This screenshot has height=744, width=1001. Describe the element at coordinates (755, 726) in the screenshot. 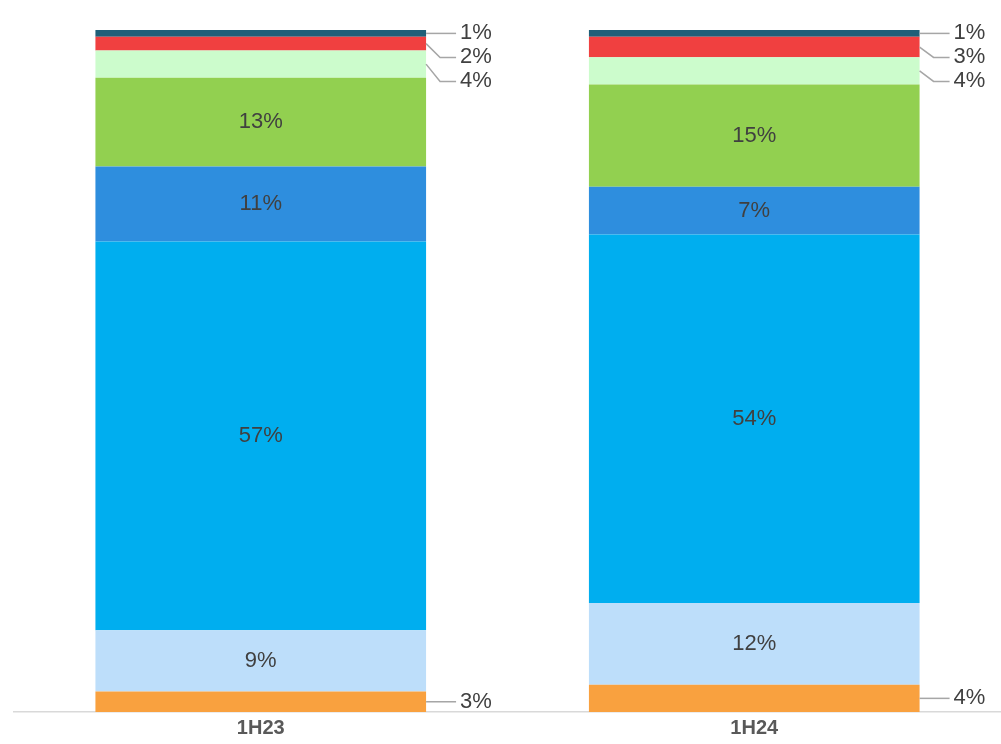

I see `x-tick-label: 1H24` at that location.